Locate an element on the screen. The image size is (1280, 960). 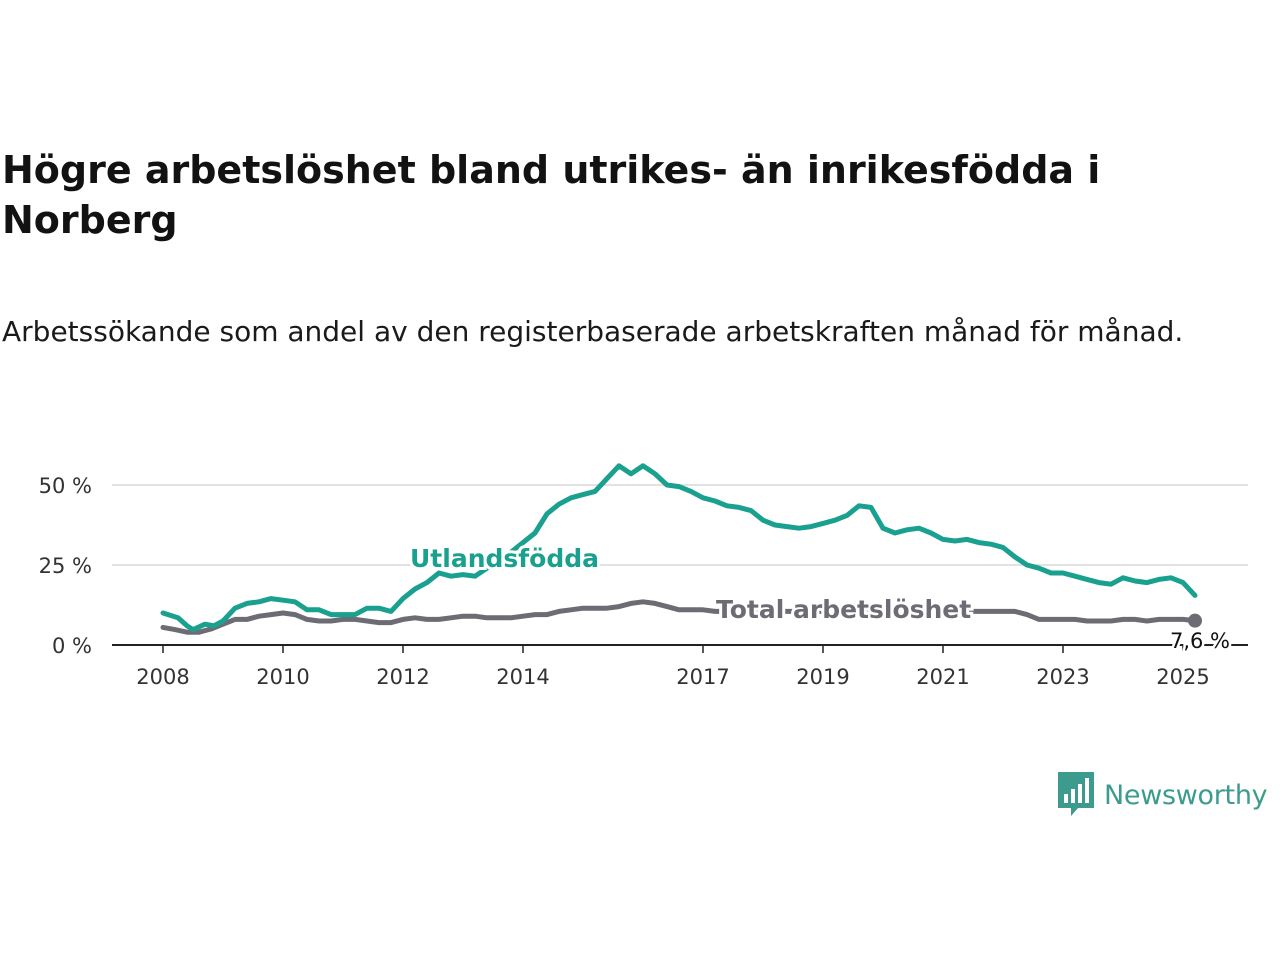
newsworthy-logo: Newsworthy is located at coordinates (1163, 795).